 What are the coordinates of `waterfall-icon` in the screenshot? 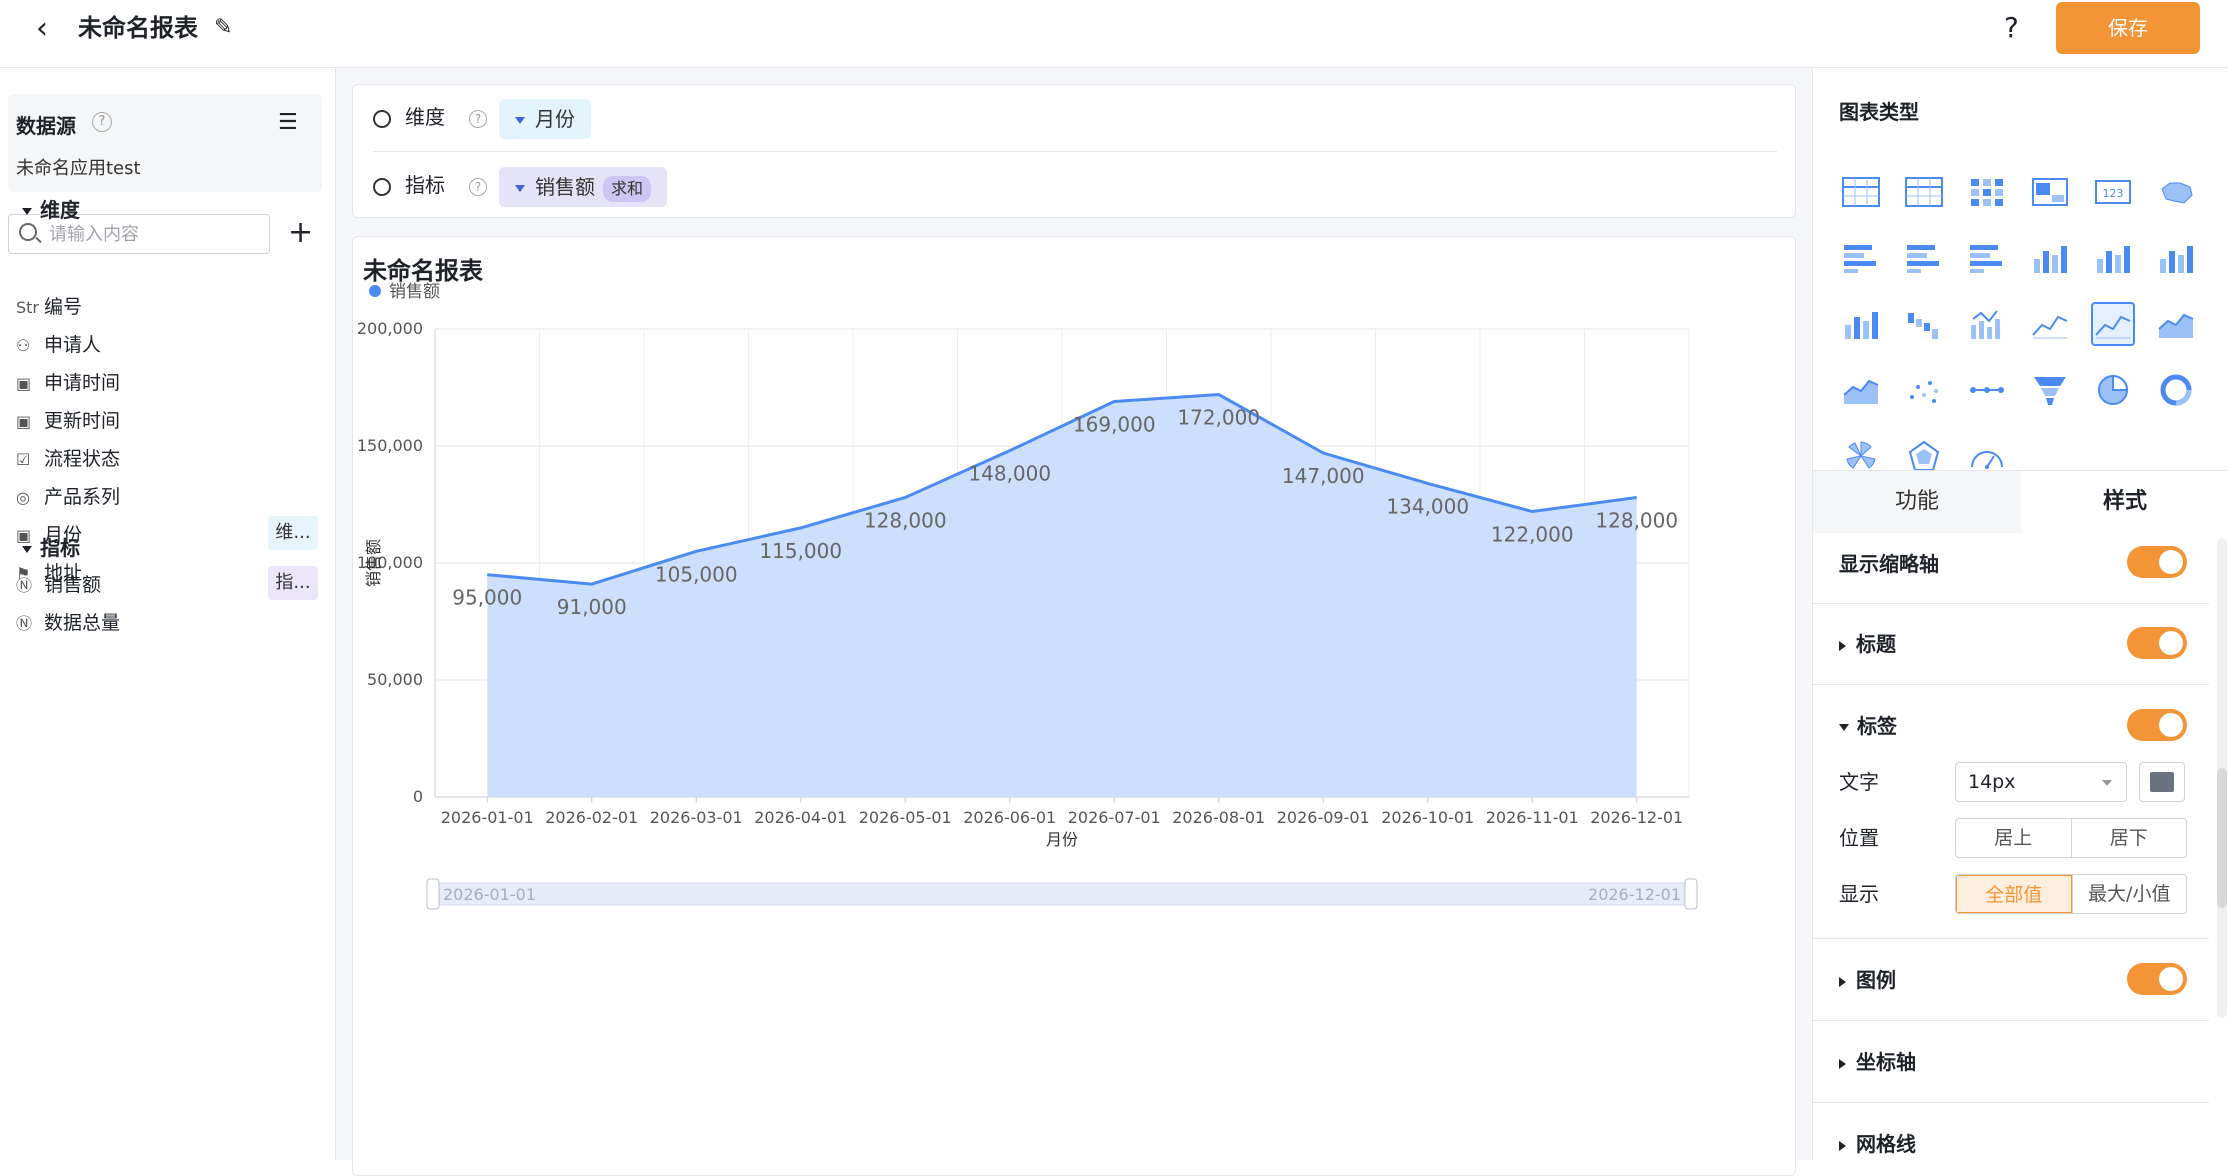 It's located at (1924, 324).